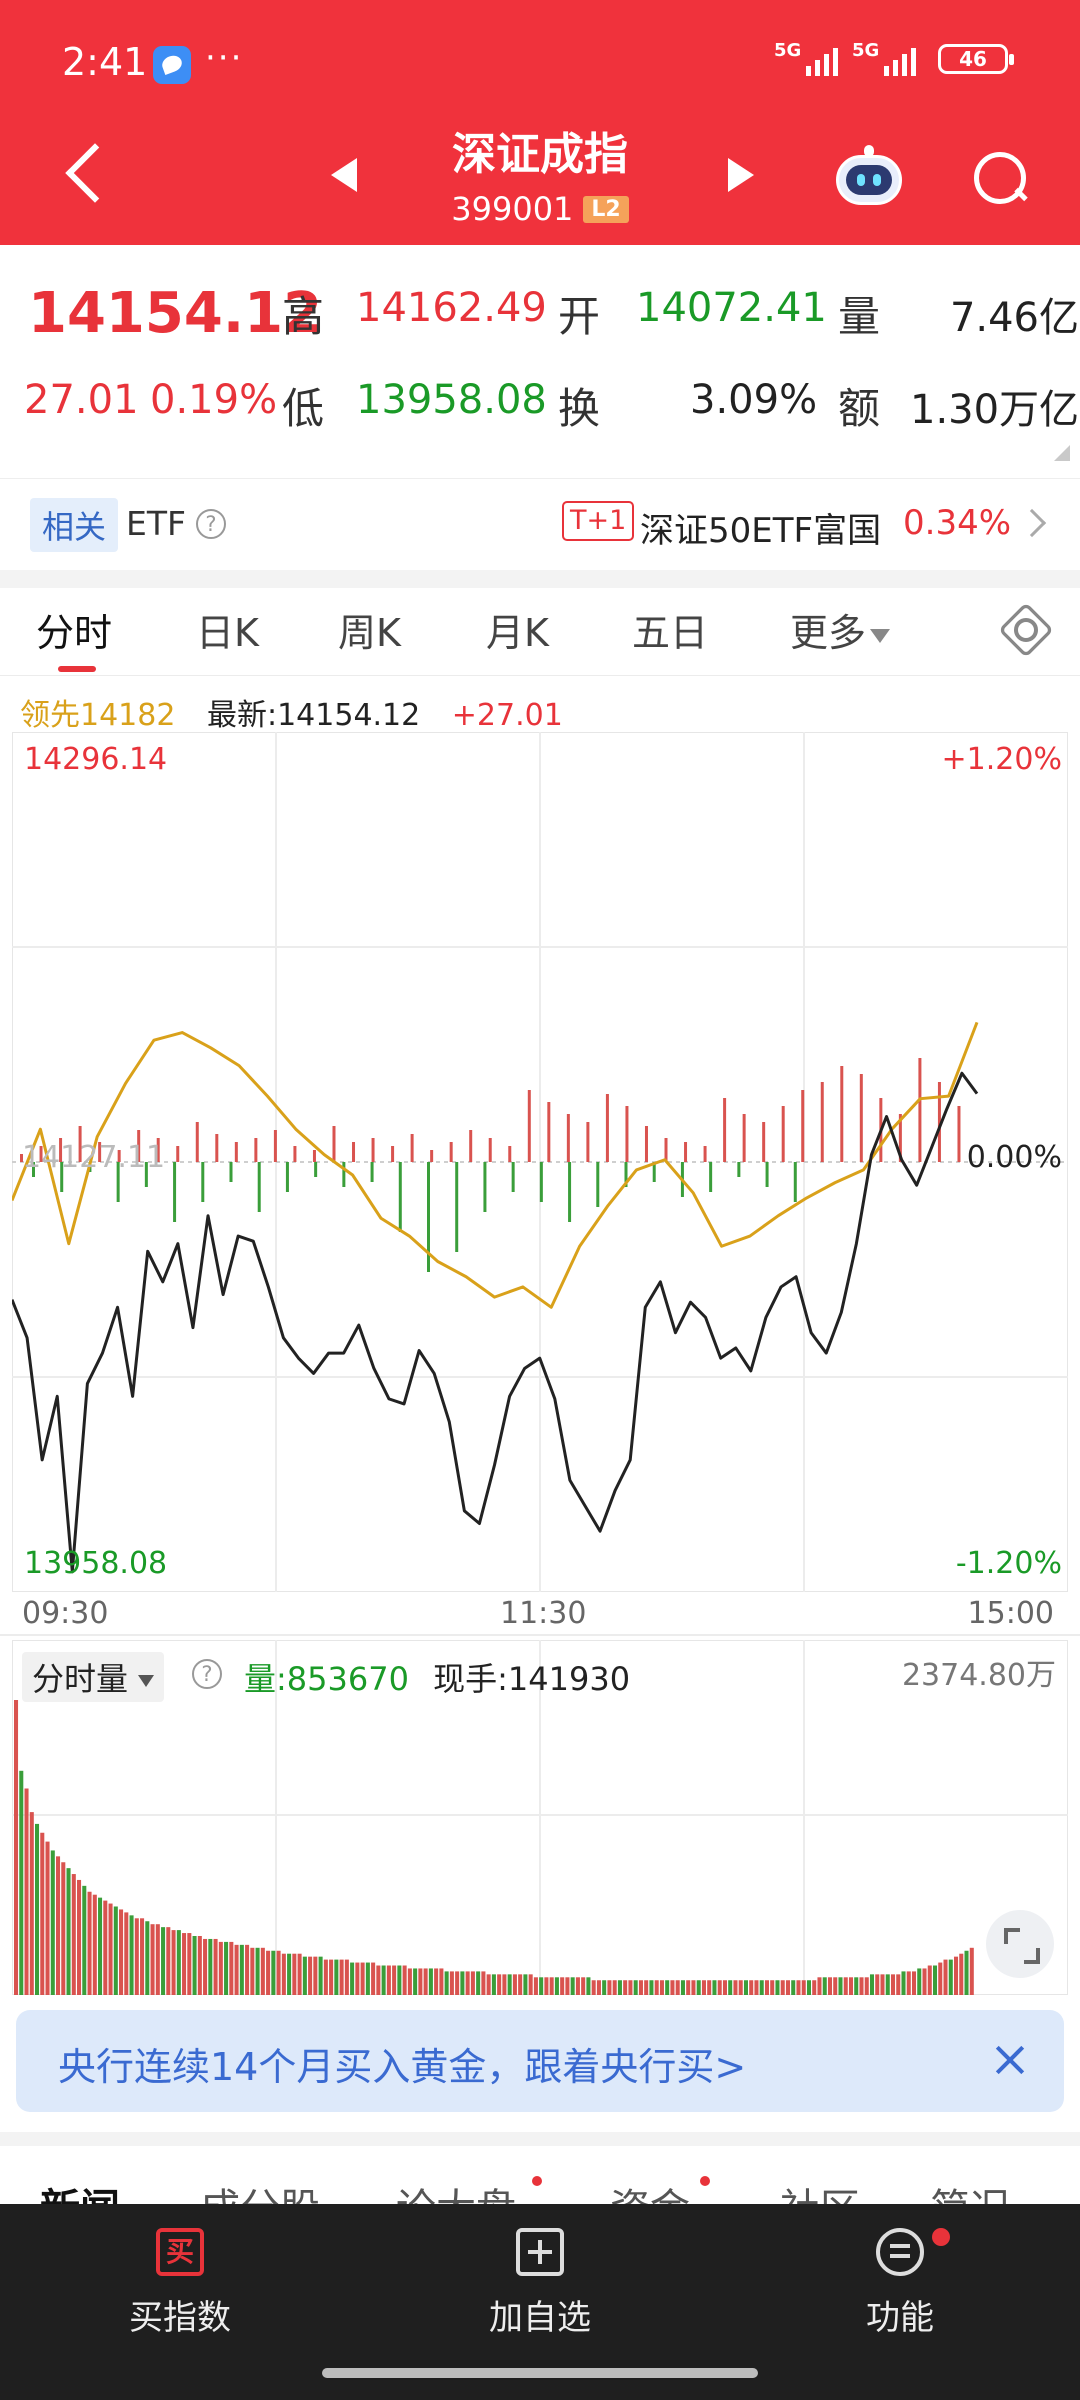  I want to click on functions-button: 功能, so click(900, 2283).